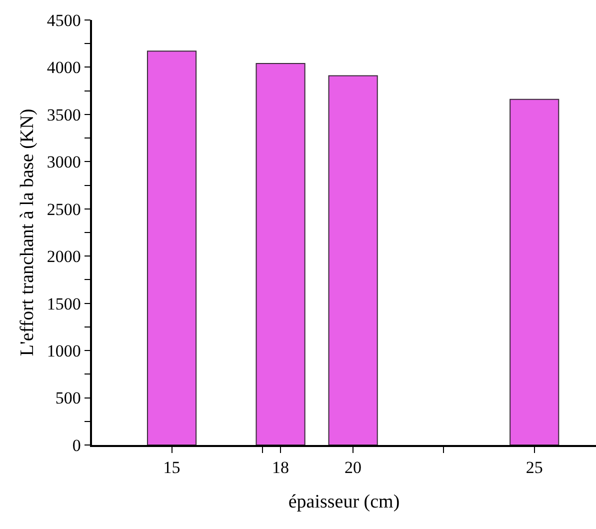  Describe the element at coordinates (171, 468) in the screenshot. I see `x-tick-label: 15` at that location.